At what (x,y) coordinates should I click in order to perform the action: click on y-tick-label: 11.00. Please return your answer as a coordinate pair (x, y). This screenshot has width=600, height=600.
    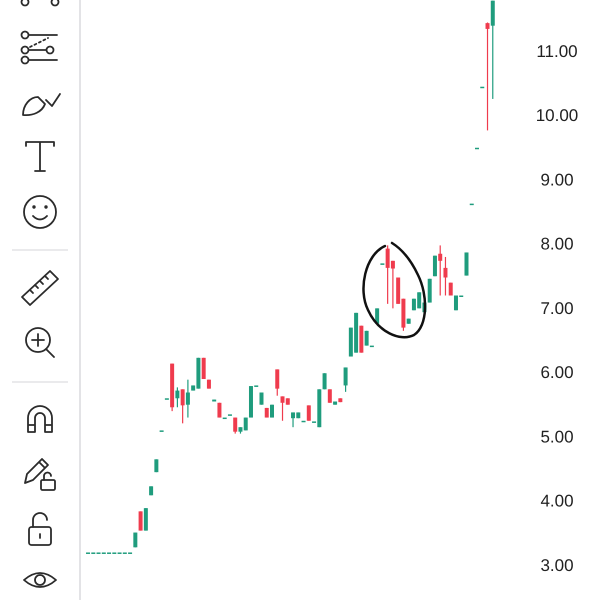
    Looking at the image, I should click on (557, 51).